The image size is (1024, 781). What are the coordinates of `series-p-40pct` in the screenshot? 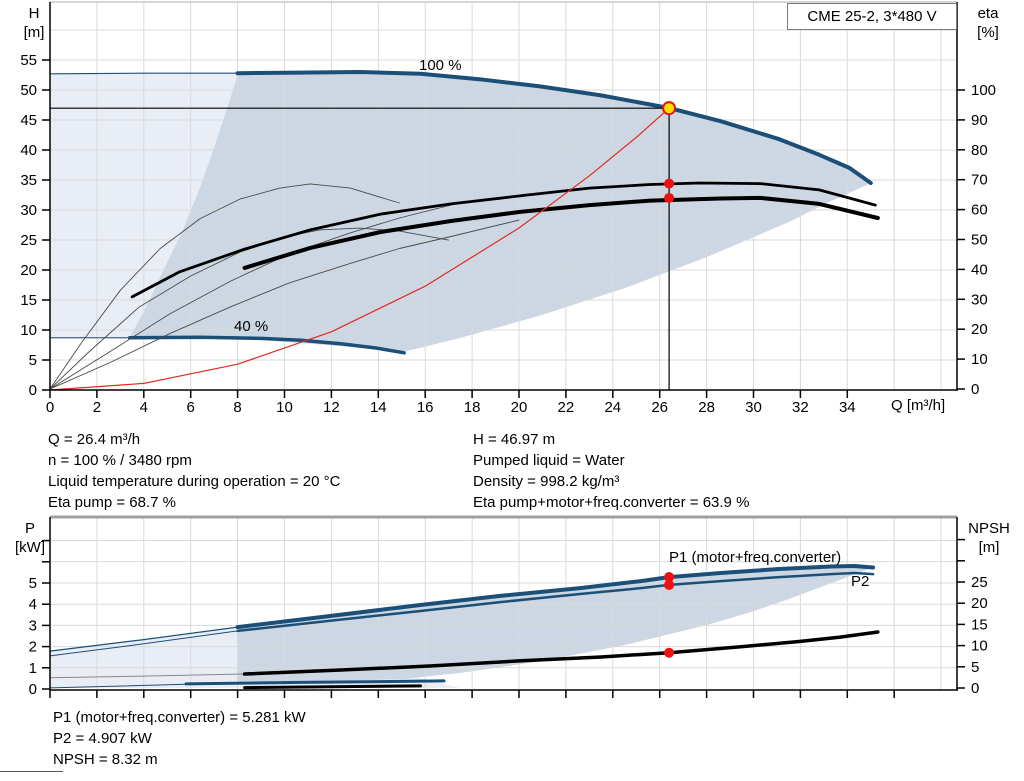 It's located at (315, 682).